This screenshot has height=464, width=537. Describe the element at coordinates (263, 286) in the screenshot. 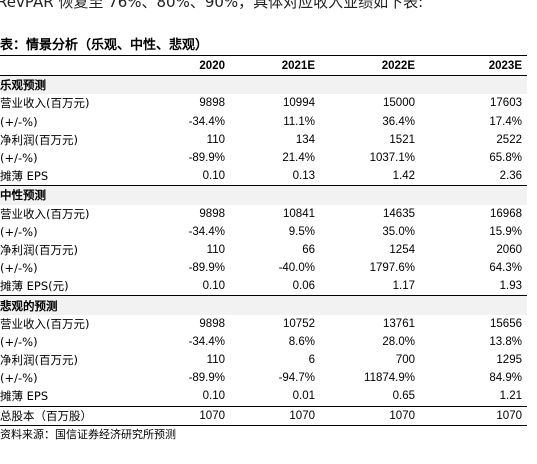

I see `data-row: 摊薄 EPS(元) 0.10 0.06 1.17 1.93` at that location.